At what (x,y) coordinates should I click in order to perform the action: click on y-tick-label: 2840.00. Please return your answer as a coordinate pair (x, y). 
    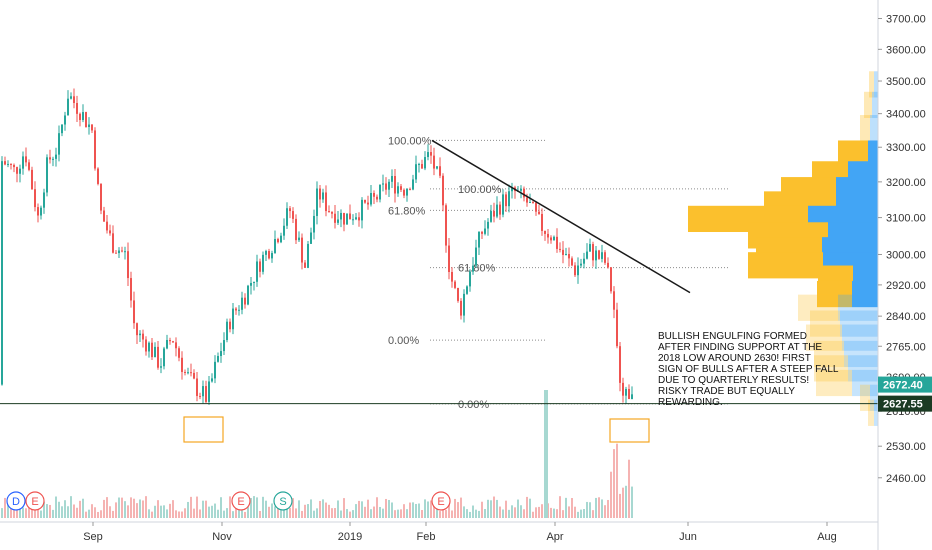
    Looking at the image, I should click on (906, 317).